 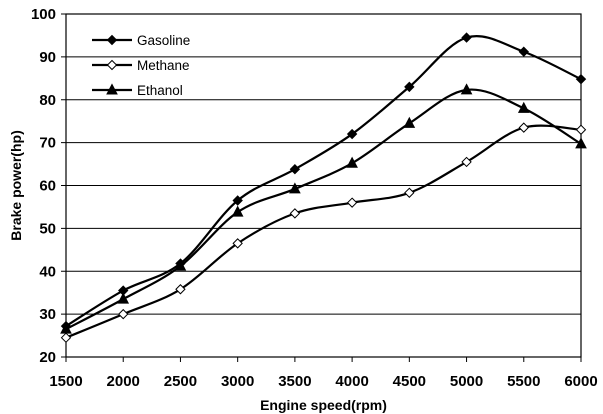 I want to click on x-tick-label: 1500, so click(x=65, y=381).